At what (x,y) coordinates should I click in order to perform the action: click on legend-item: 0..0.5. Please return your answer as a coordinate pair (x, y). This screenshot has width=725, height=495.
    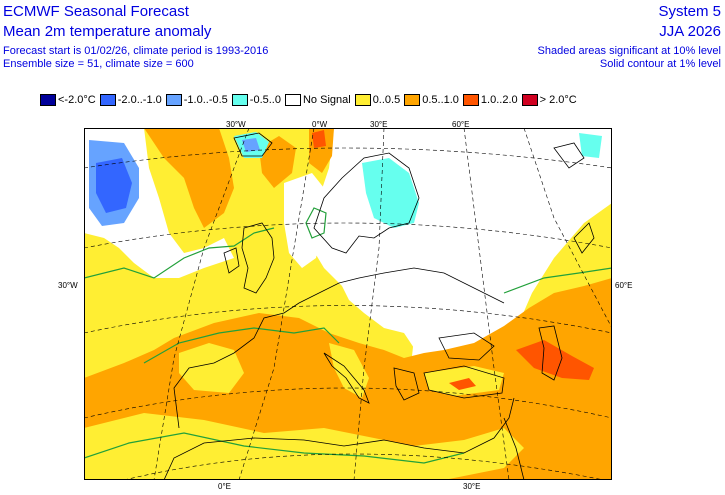
    Looking at the image, I should click on (377, 100).